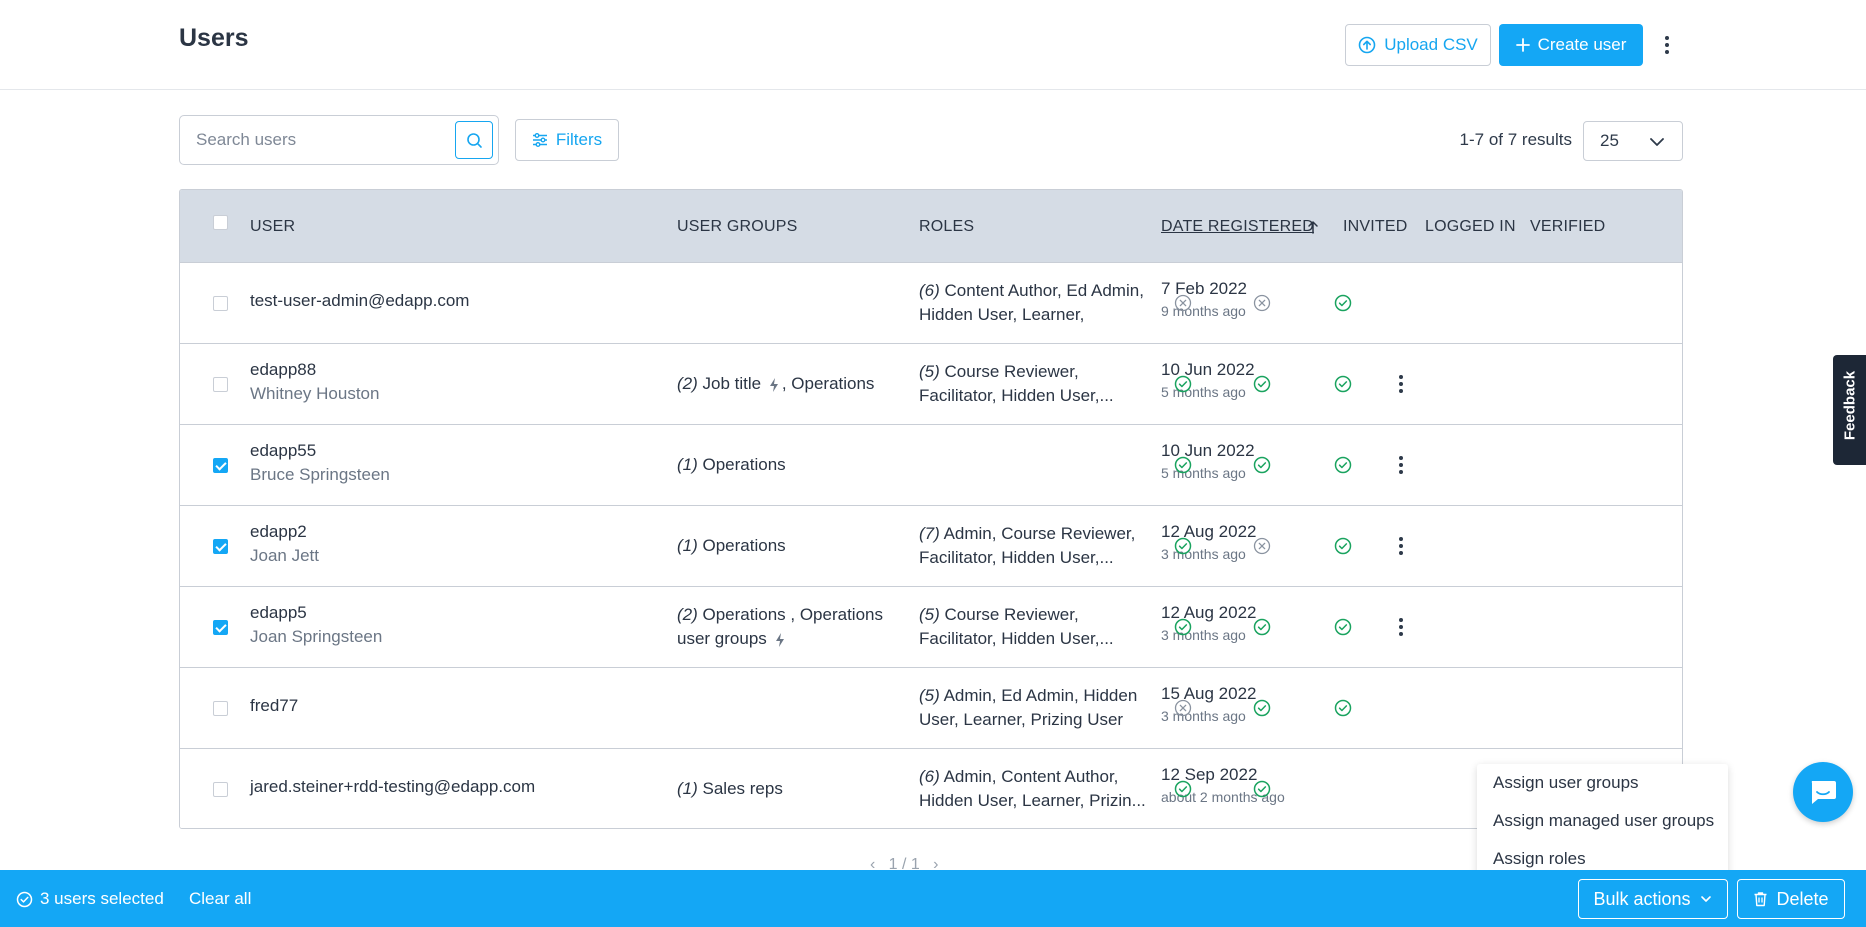 The width and height of the screenshot is (1866, 927). I want to click on filters-button: Filters, so click(567, 140).